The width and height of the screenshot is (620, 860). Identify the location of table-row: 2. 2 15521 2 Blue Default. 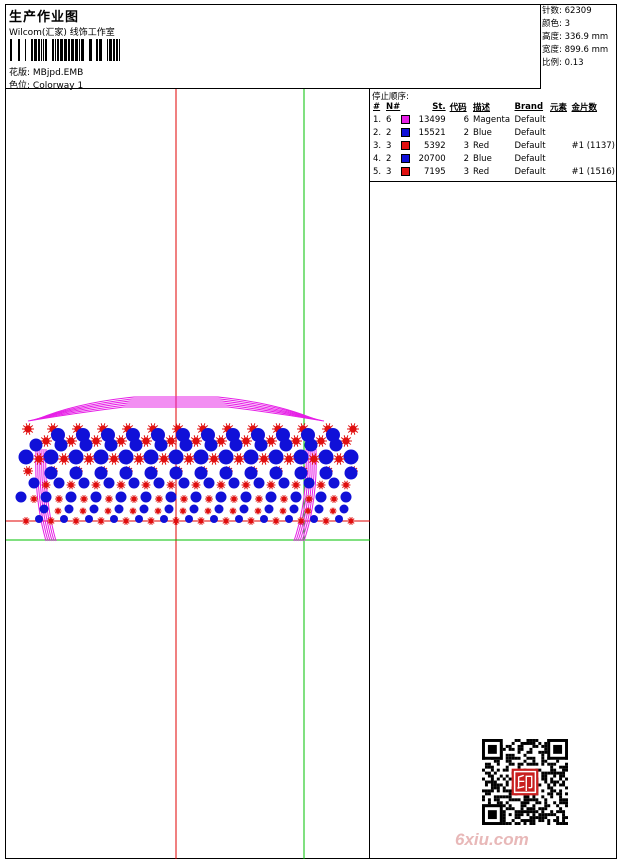
(494, 132).